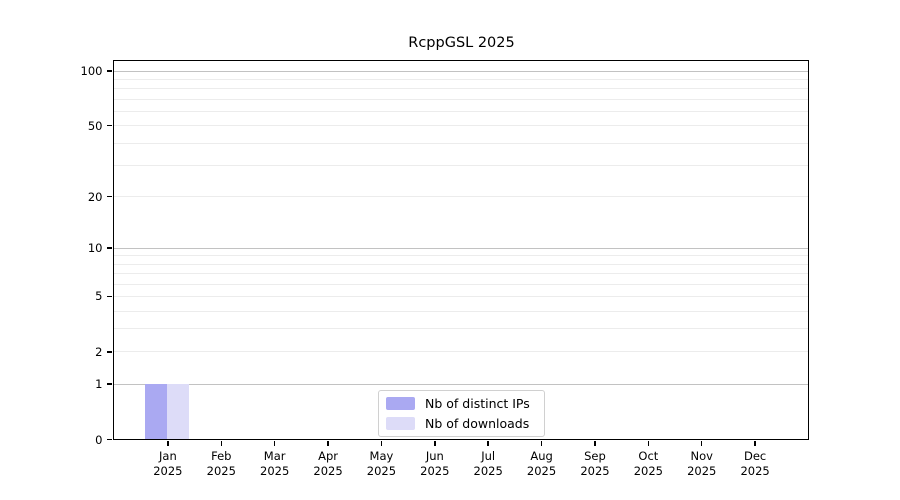 Image resolution: width=900 pixels, height=500 pixels. Describe the element at coordinates (99, 439) in the screenshot. I see `y-tick-label: 0` at that location.